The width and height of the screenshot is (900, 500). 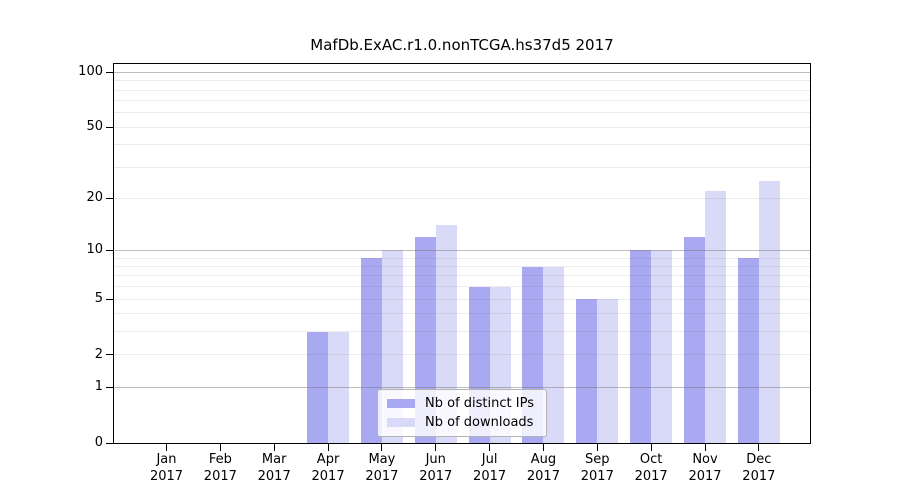 I want to click on x-tick-label-sep: Sep 2017, so click(x=597, y=468).